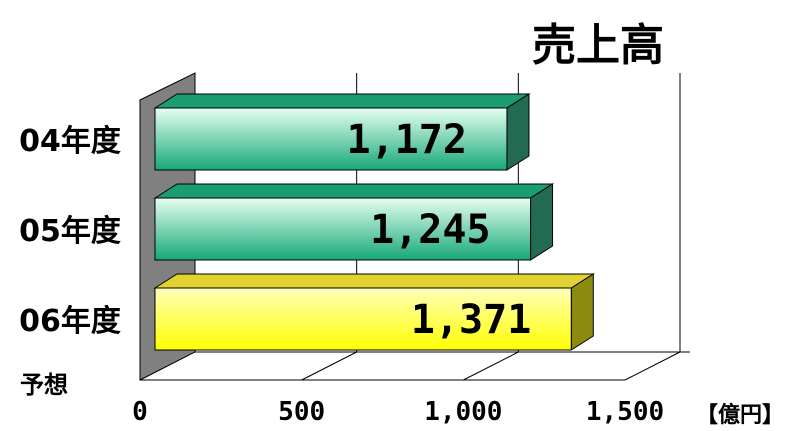 This screenshot has width=796, height=431. I want to click on bar-value-label: 1,172, so click(407, 140).